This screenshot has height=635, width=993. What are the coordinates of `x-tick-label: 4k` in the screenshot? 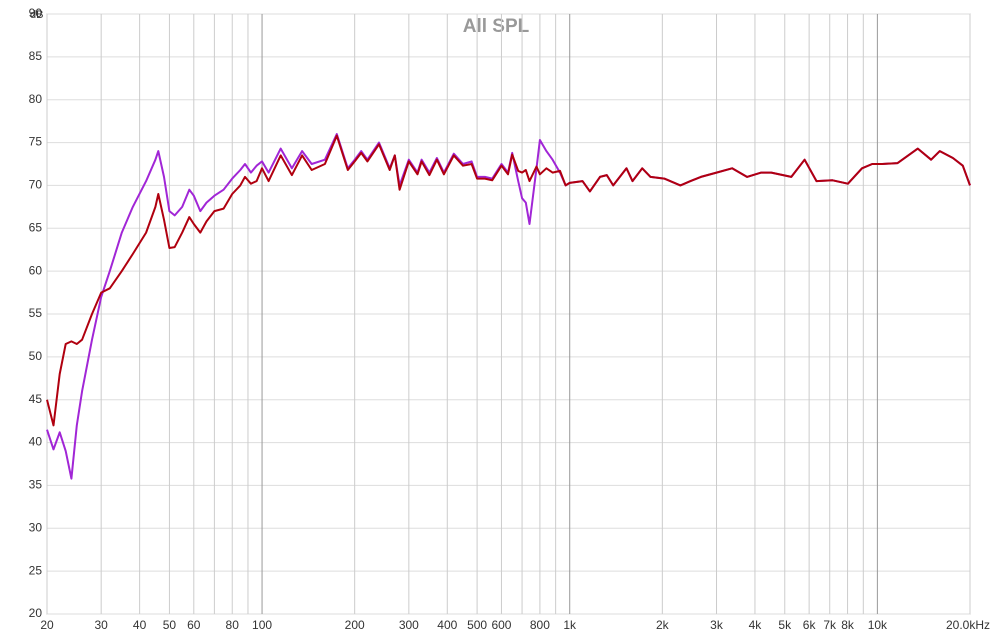 It's located at (756, 625).